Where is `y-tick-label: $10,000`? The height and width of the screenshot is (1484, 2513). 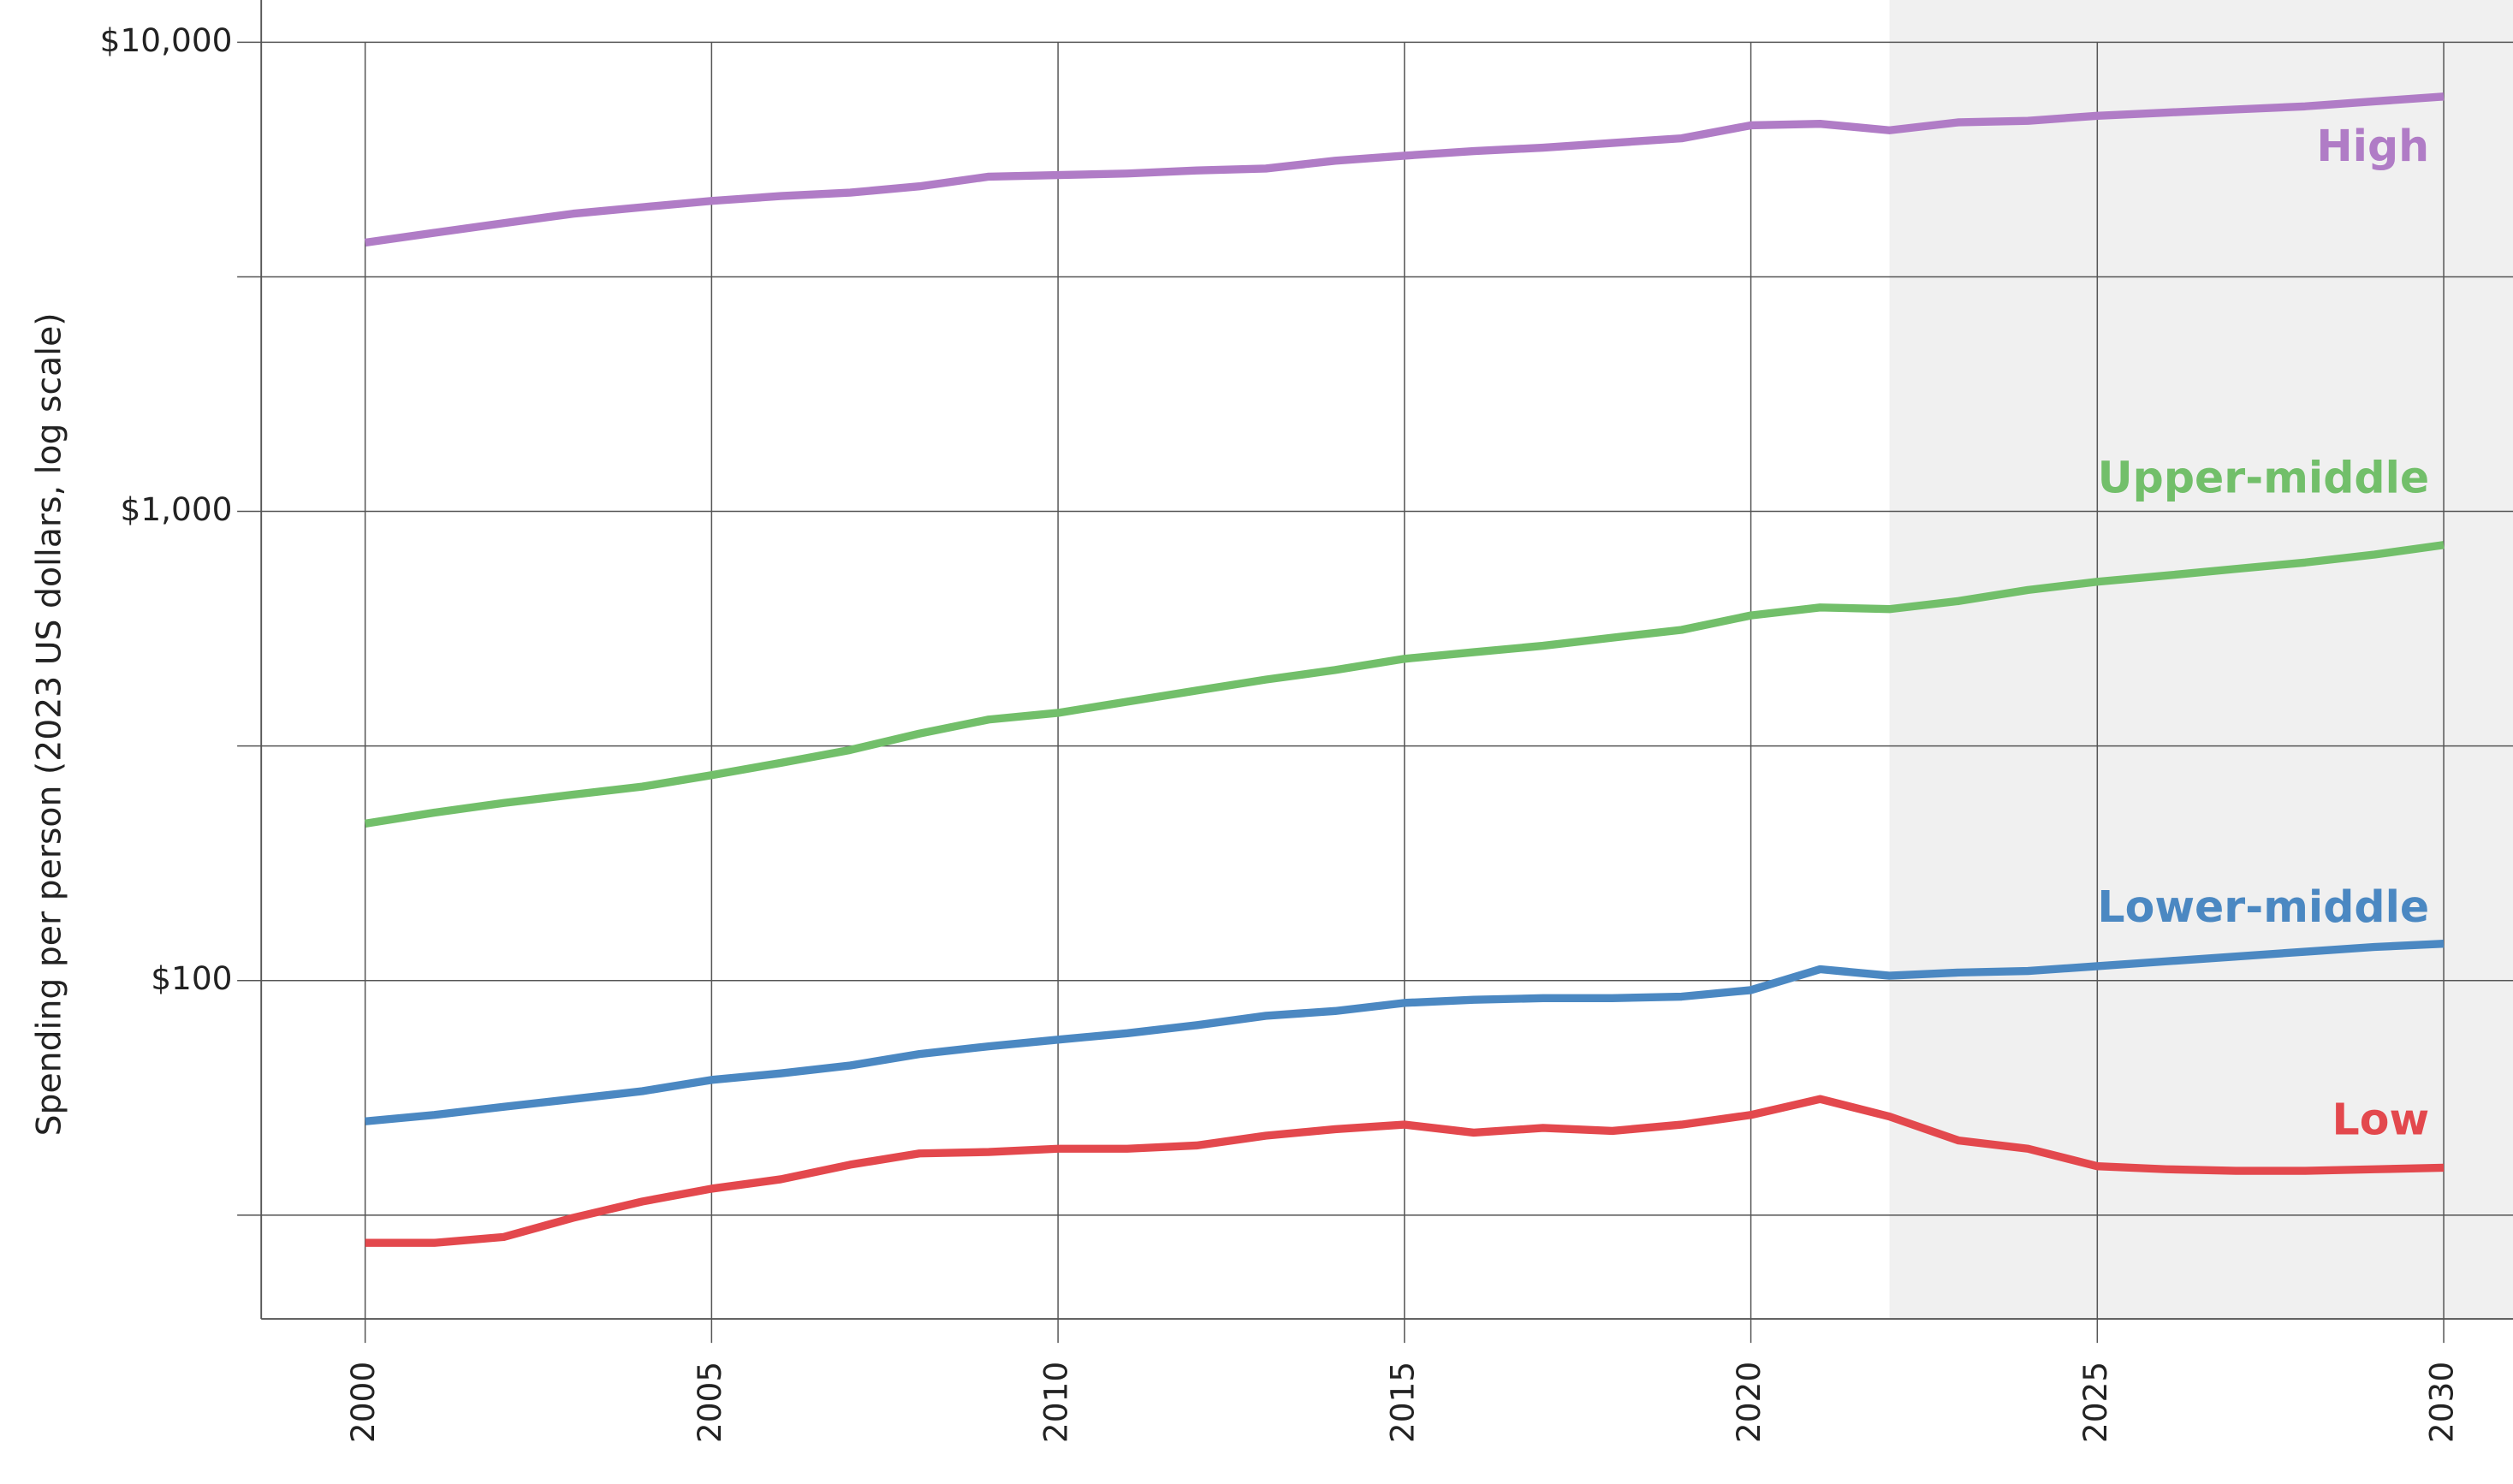 y-tick-label: $10,000 is located at coordinates (166, 40).